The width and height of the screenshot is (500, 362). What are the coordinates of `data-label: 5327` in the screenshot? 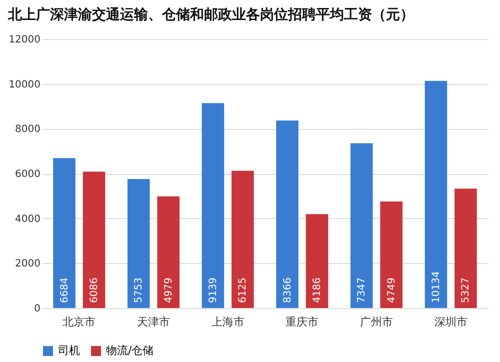 It's located at (466, 290).